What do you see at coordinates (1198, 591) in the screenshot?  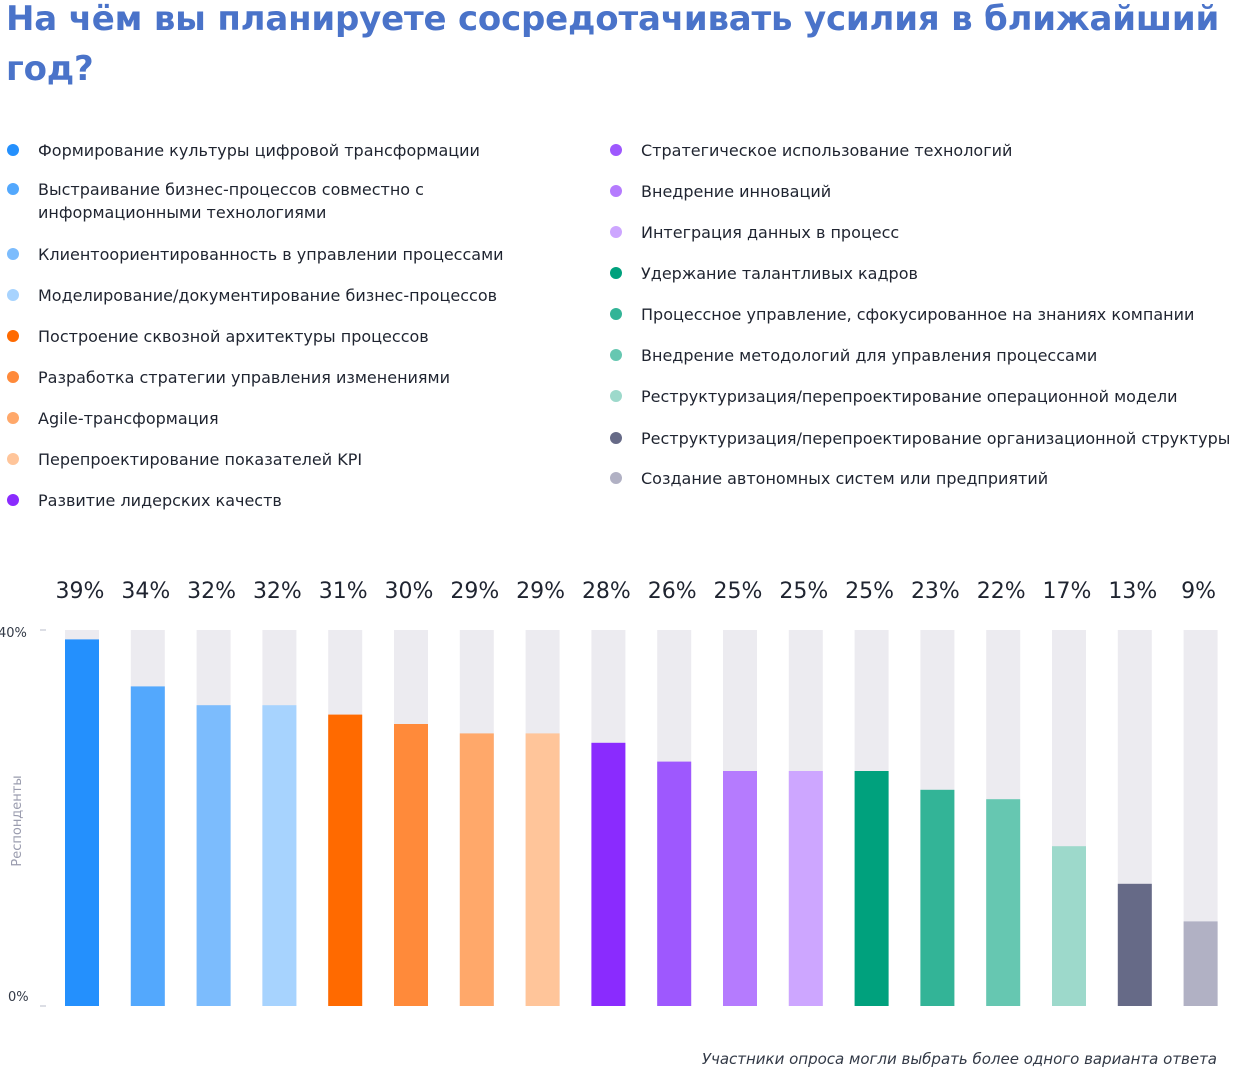 I see `bar-value-label: 9%` at bounding box center [1198, 591].